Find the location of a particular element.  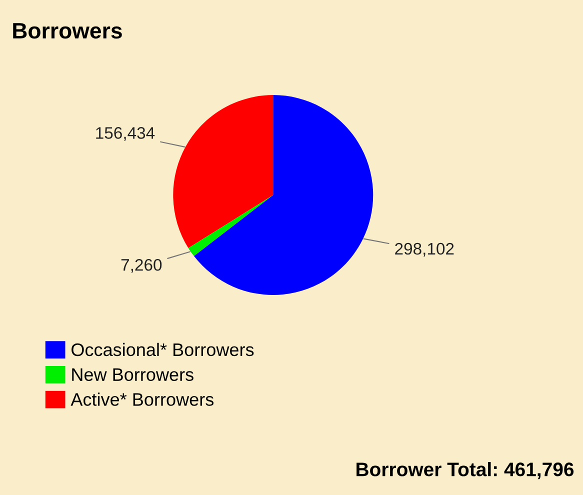

data-label: 298,102 is located at coordinates (424, 249).